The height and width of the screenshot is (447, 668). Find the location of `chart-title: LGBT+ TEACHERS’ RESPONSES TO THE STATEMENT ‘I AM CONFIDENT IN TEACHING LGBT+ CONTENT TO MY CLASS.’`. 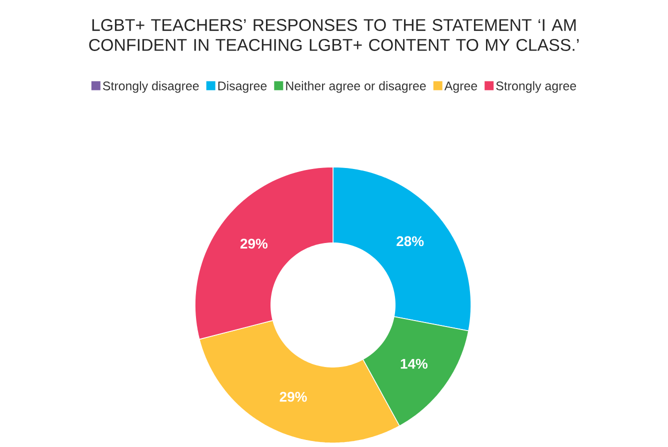

chart-title: LGBT+ TEACHERS’ RESPONSES TO THE STATEMENT ‘I AM CONFIDENT IN TEACHING LGBT+ CONTENT TO MY CLASS.’ is located at coordinates (334, 35).